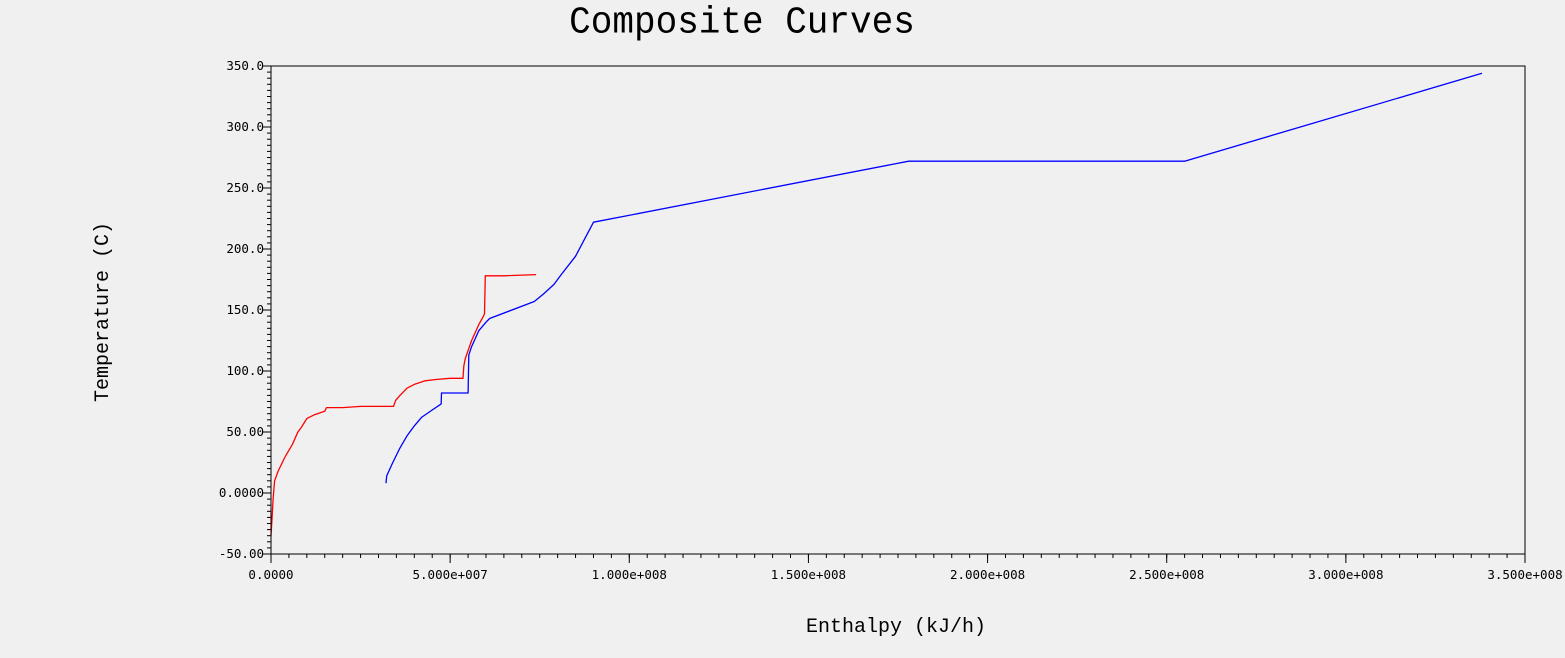  Describe the element at coordinates (987, 574) in the screenshot. I see `x-tick-label: 2.000e+008` at that location.